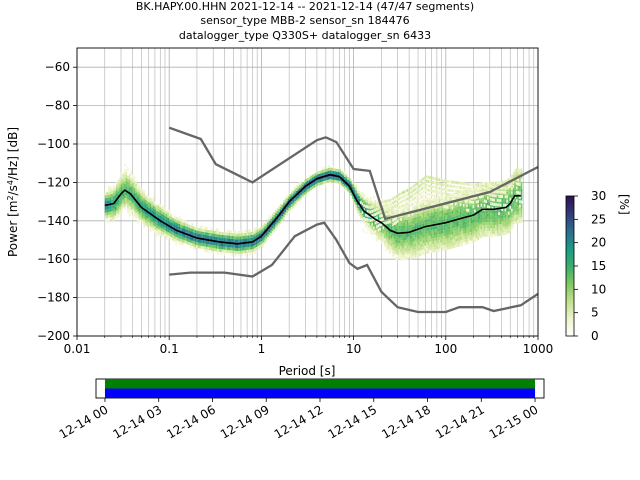 This screenshot has width=640, height=480. Describe the element at coordinates (570, 266) in the screenshot. I see `colorbar-gradient` at that location.